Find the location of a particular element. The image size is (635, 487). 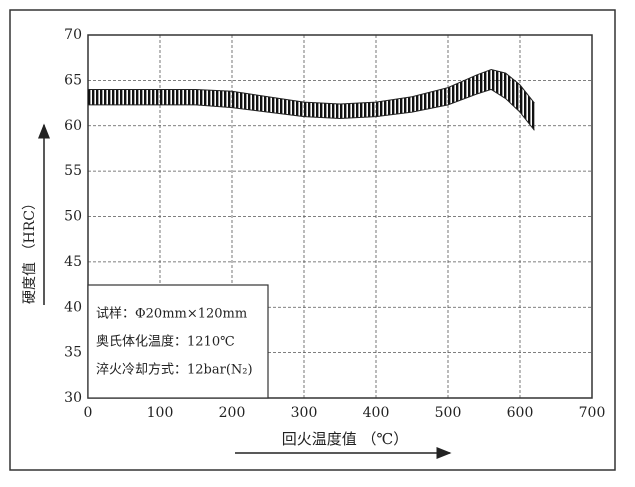

x-tick-label: 500 is located at coordinates (448, 413).